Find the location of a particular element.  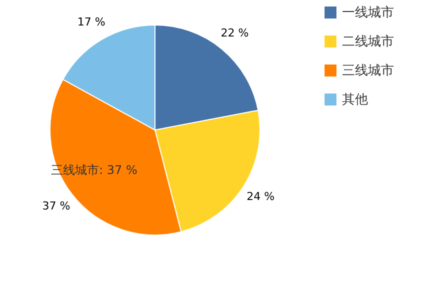

legend-label: 二线城市 is located at coordinates (368, 42).